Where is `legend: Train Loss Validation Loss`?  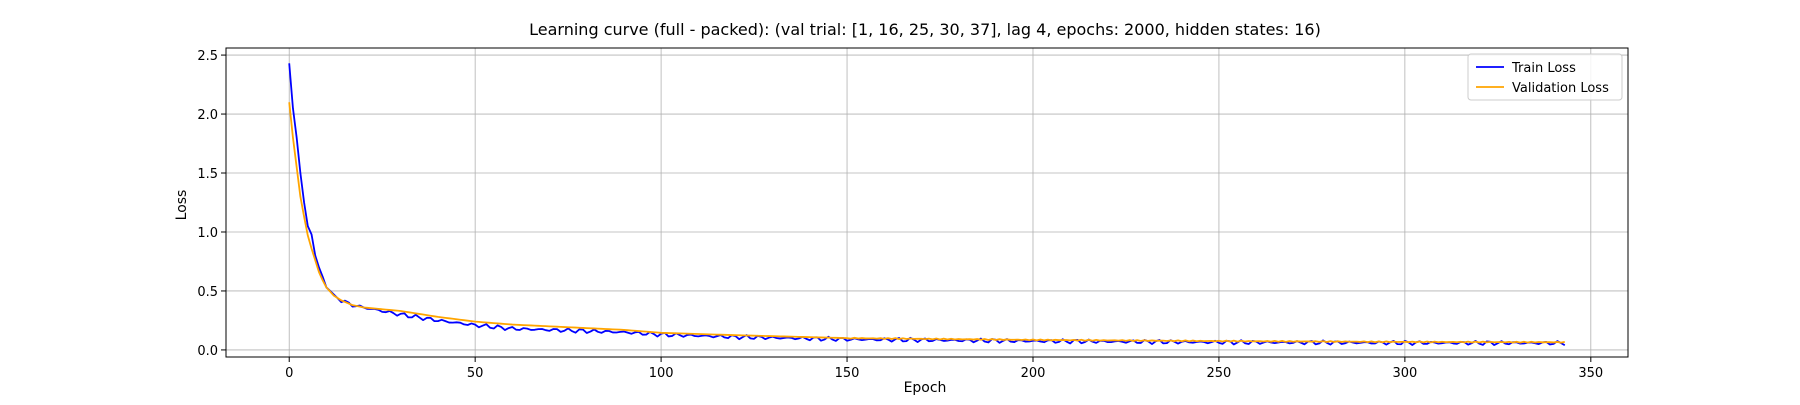 legend: Train Loss Validation Loss is located at coordinates (1545, 77).